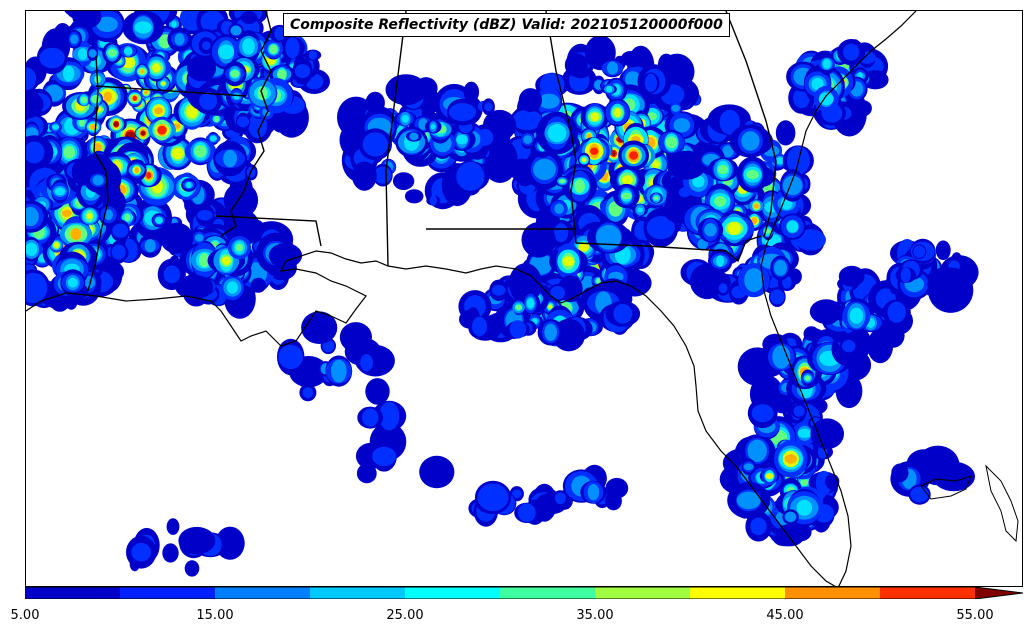 The height and width of the screenshot is (633, 1033). I want to click on bahamas-coastline, so click(1002, 503).